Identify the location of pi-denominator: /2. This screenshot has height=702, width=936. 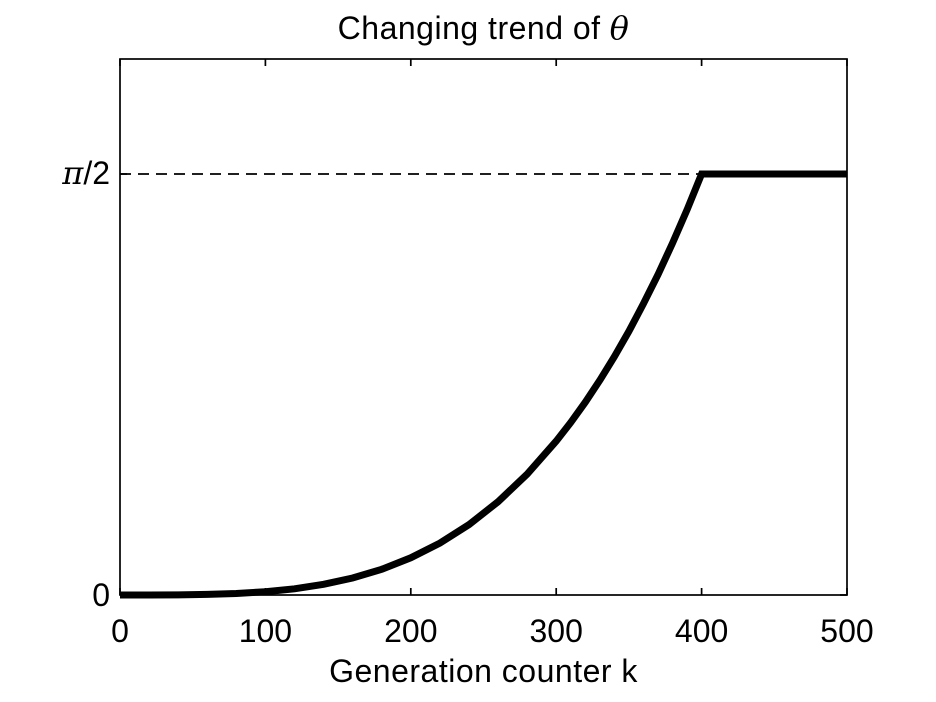
(96, 173).